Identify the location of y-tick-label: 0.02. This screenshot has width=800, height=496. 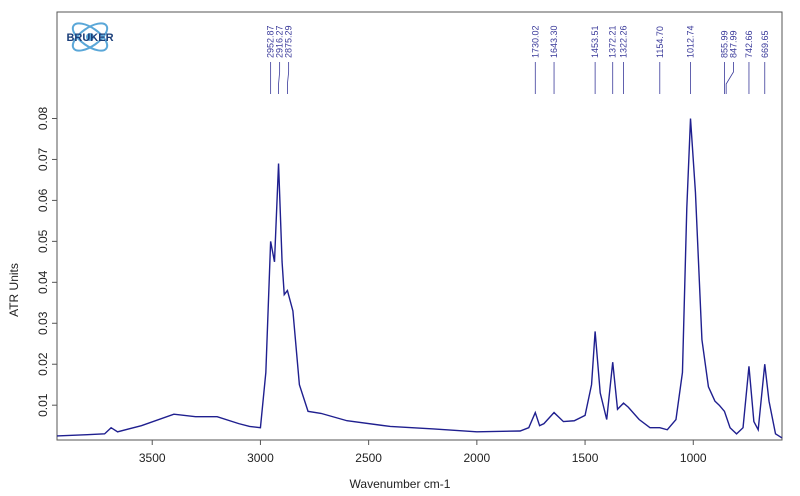
(43, 364).